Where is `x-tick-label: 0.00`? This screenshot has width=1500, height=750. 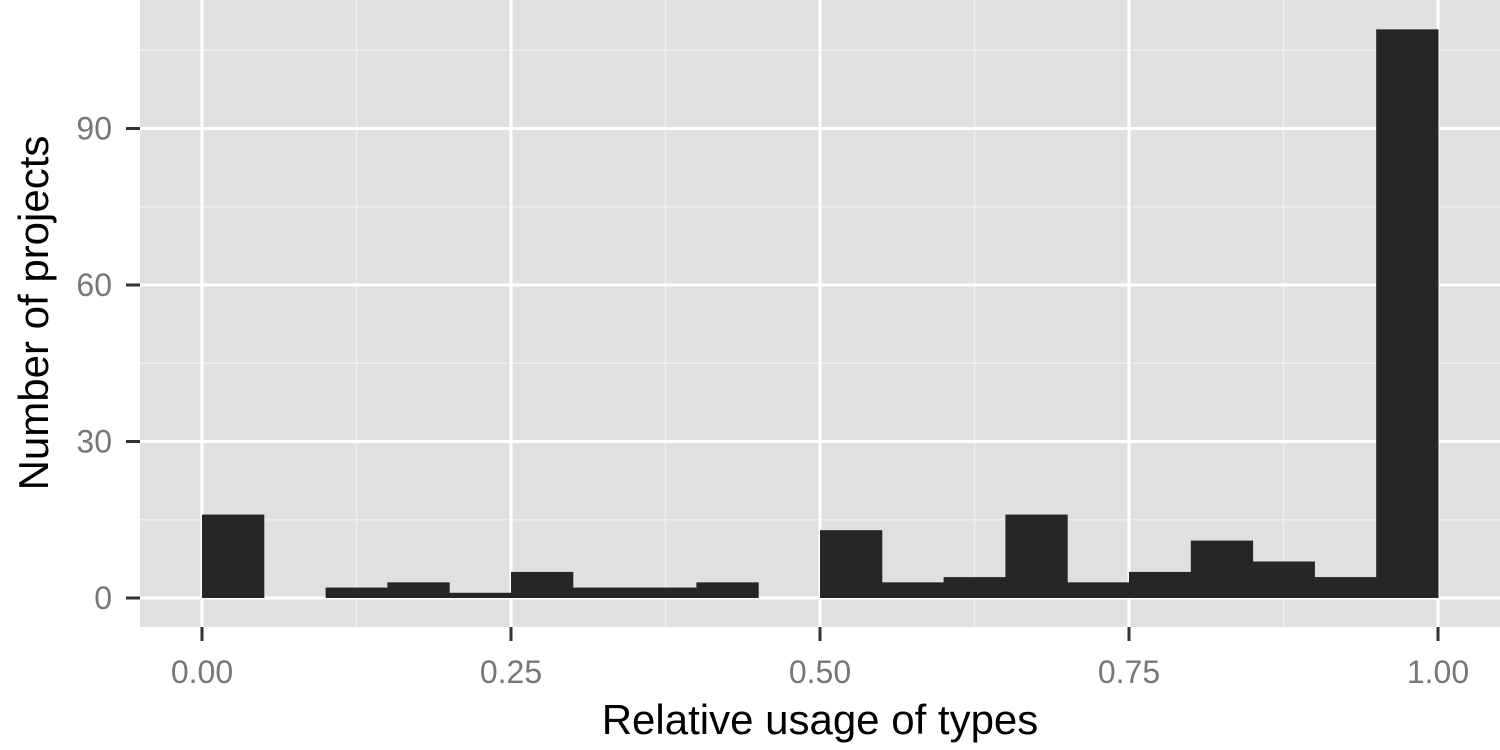 x-tick-label: 0.00 is located at coordinates (202, 672).